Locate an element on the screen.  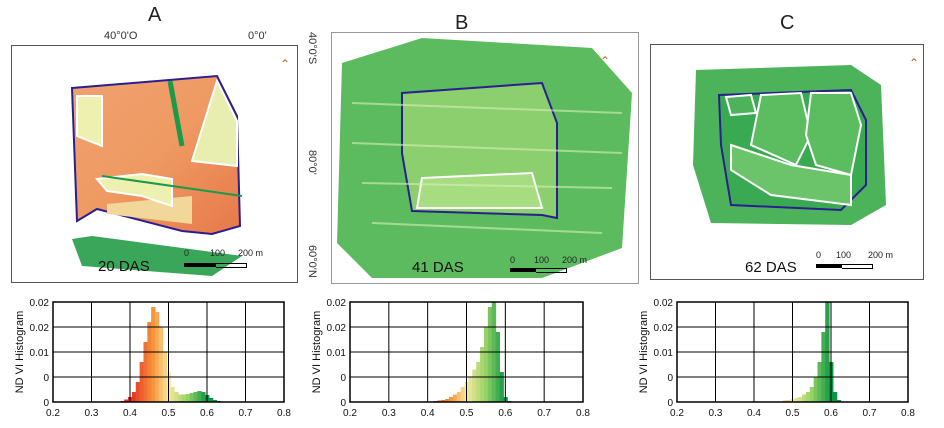
panel-letter-c: C is located at coordinates (787, 23).